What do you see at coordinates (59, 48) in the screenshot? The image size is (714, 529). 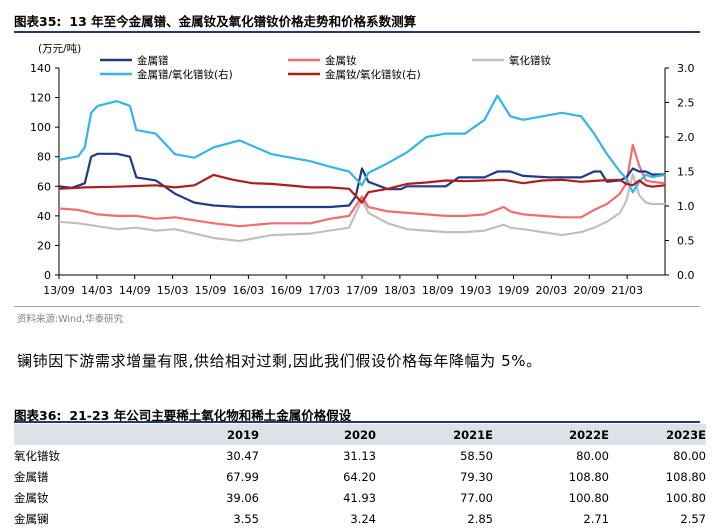 I see `y-unit-label: (万元/吨)` at bounding box center [59, 48].